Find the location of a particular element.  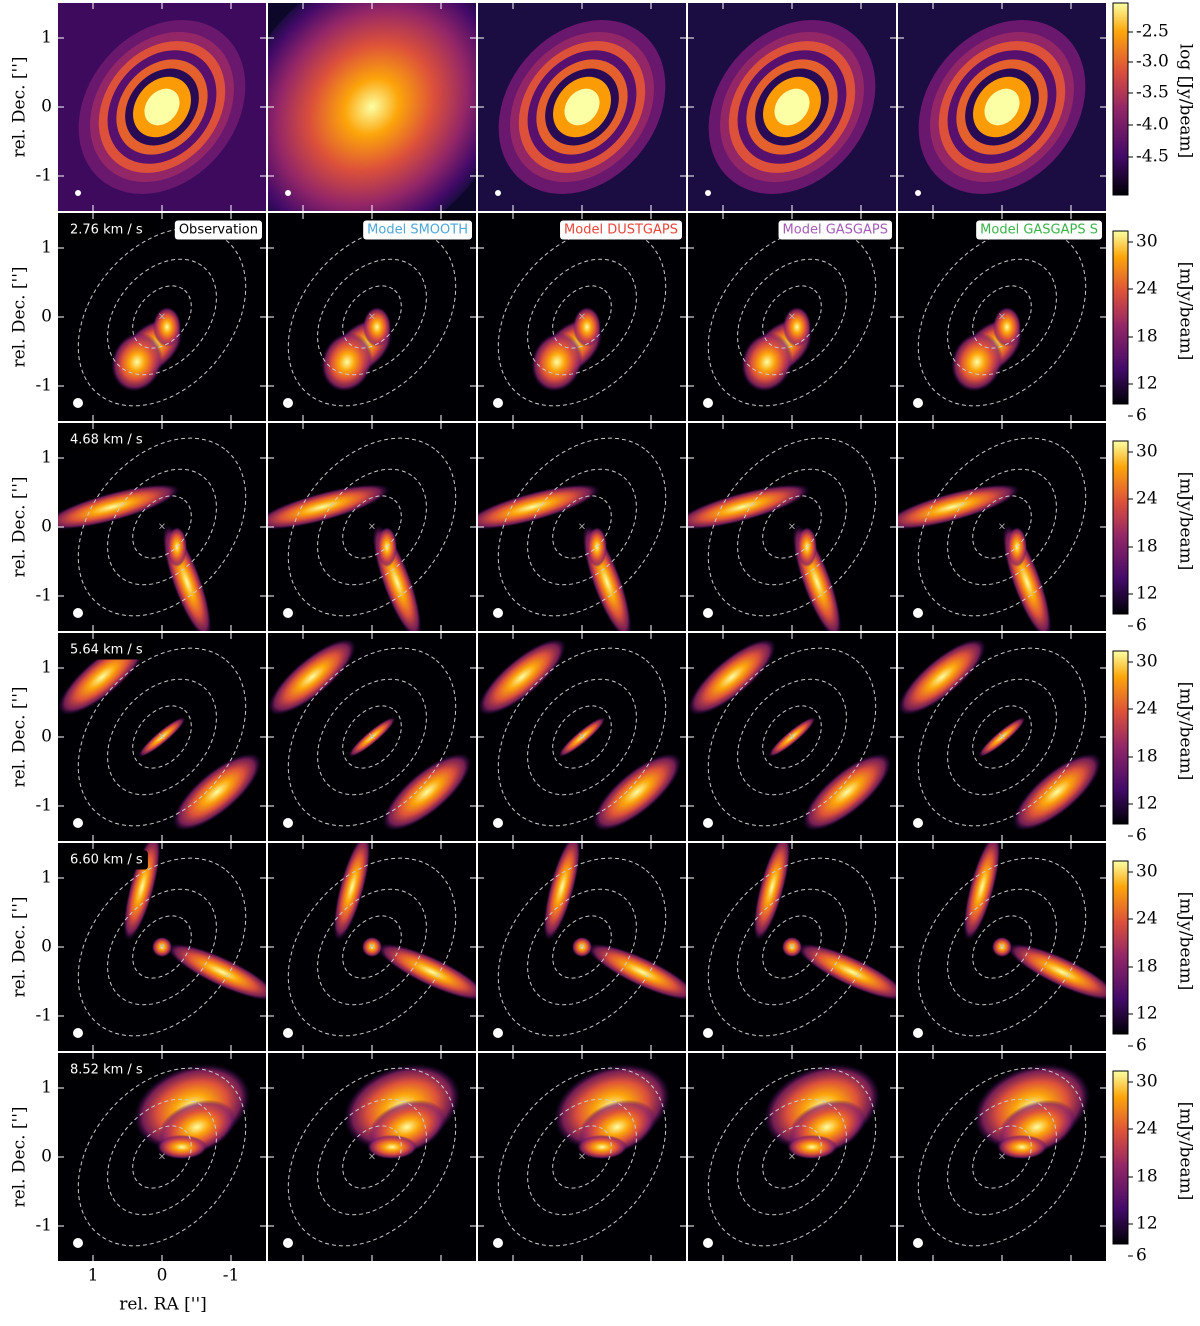

panel: × Model GASGAPS S is located at coordinates (1002, 317).